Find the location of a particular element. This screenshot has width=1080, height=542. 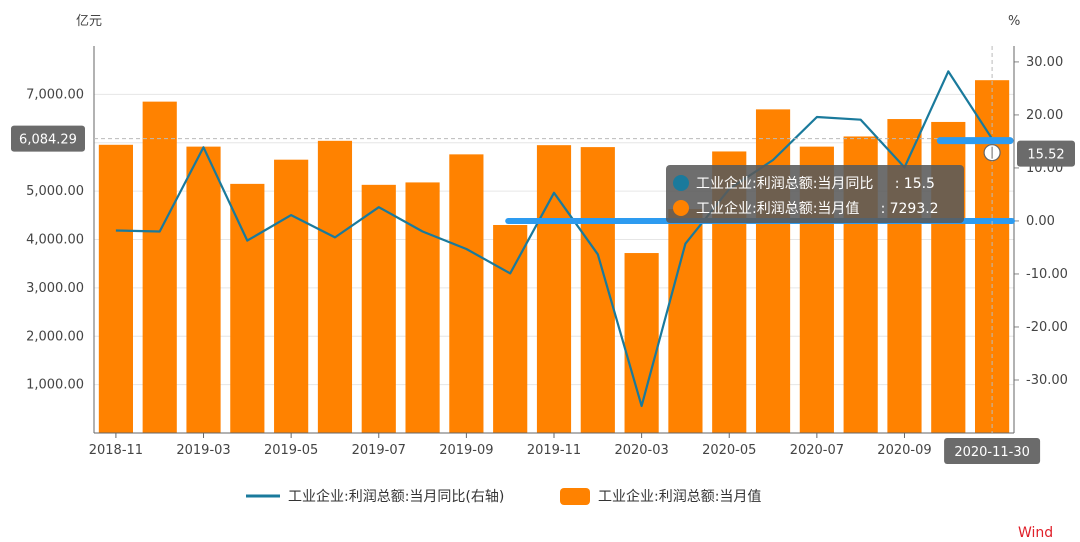

x-tick-label: 2019-09 is located at coordinates (466, 450).